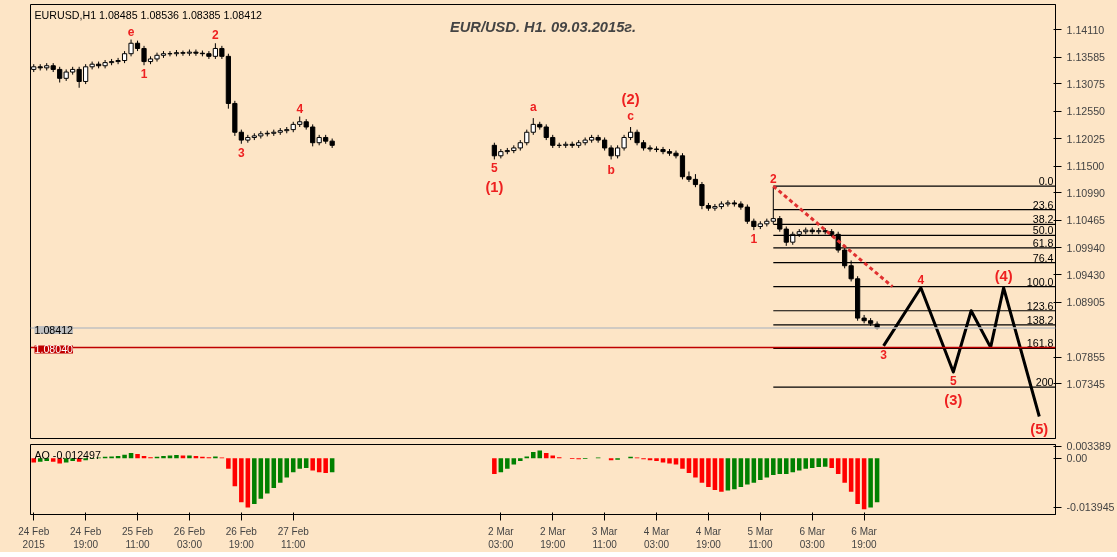  I want to click on x-tick-label: 3 Mar 11:00, so click(605, 537).